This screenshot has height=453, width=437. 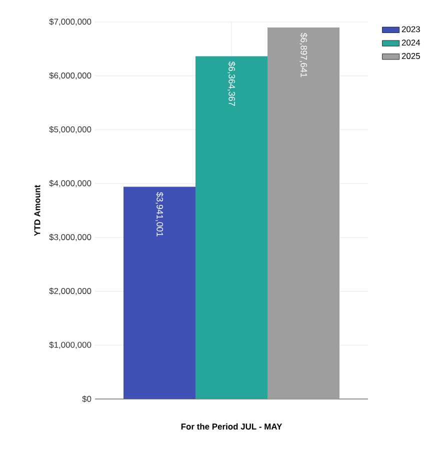 I want to click on y-tick-label: $6,000,000, so click(x=70, y=76).